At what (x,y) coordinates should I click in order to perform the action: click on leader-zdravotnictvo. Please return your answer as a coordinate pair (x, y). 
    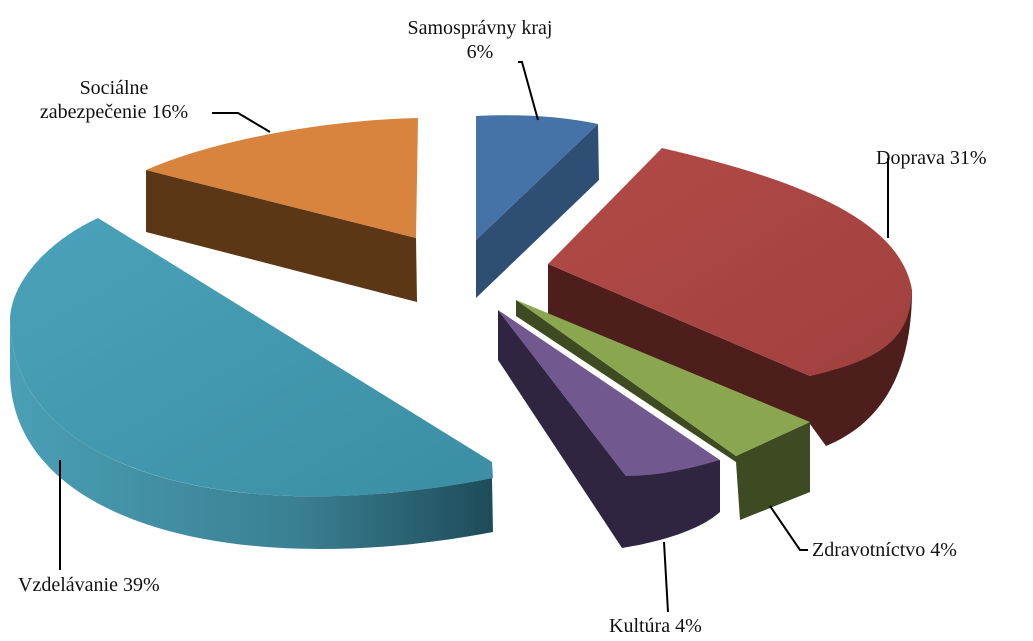
    Looking at the image, I should click on (788, 528).